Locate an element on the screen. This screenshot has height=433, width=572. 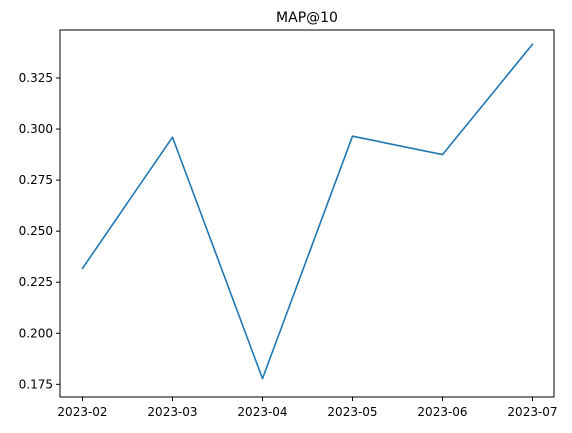
y-axis-ticks: 0.175 0.200 0.225 0.250 0.275 0.300 0.325 is located at coordinates (39, 231).